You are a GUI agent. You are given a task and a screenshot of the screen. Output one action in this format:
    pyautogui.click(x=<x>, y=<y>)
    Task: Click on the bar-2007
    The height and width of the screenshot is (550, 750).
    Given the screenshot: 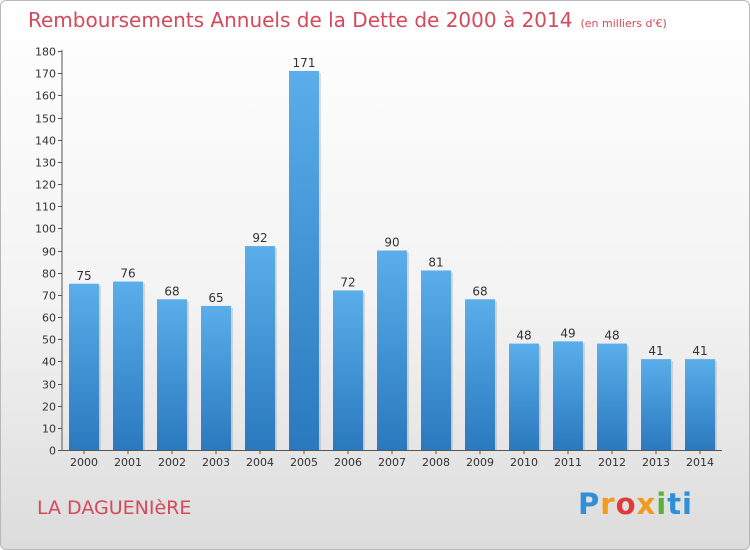 What is the action you would take?
    pyautogui.click(x=392, y=350)
    